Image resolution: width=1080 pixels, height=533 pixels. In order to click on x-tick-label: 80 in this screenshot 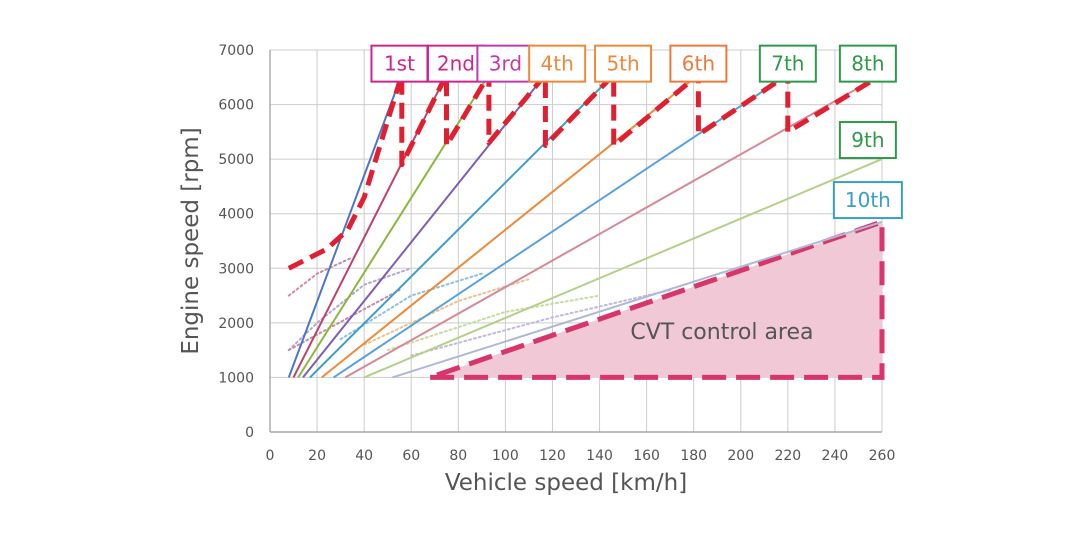, I will do `click(458, 456)`.